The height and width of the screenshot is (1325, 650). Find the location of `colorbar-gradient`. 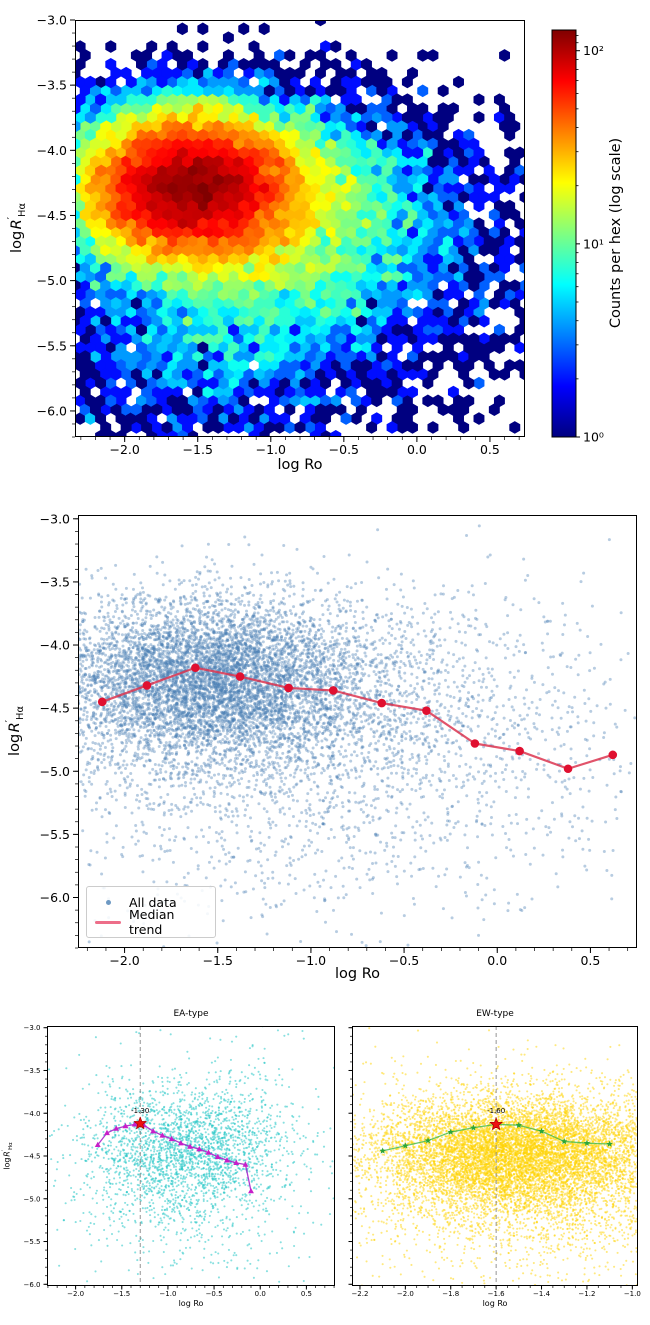

colorbar-gradient is located at coordinates (564, 233).